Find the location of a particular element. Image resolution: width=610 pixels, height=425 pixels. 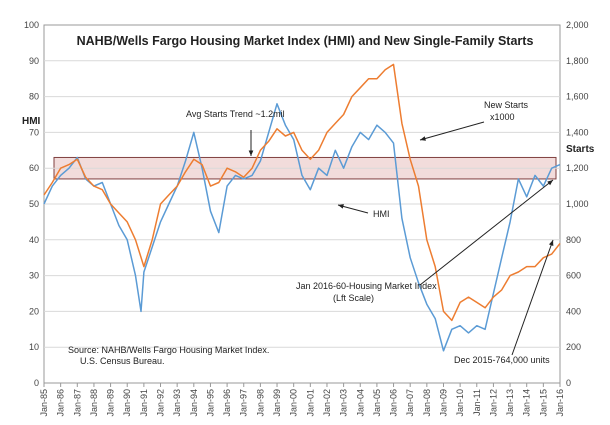

new-starts-arrow-head is located at coordinates (423, 138).